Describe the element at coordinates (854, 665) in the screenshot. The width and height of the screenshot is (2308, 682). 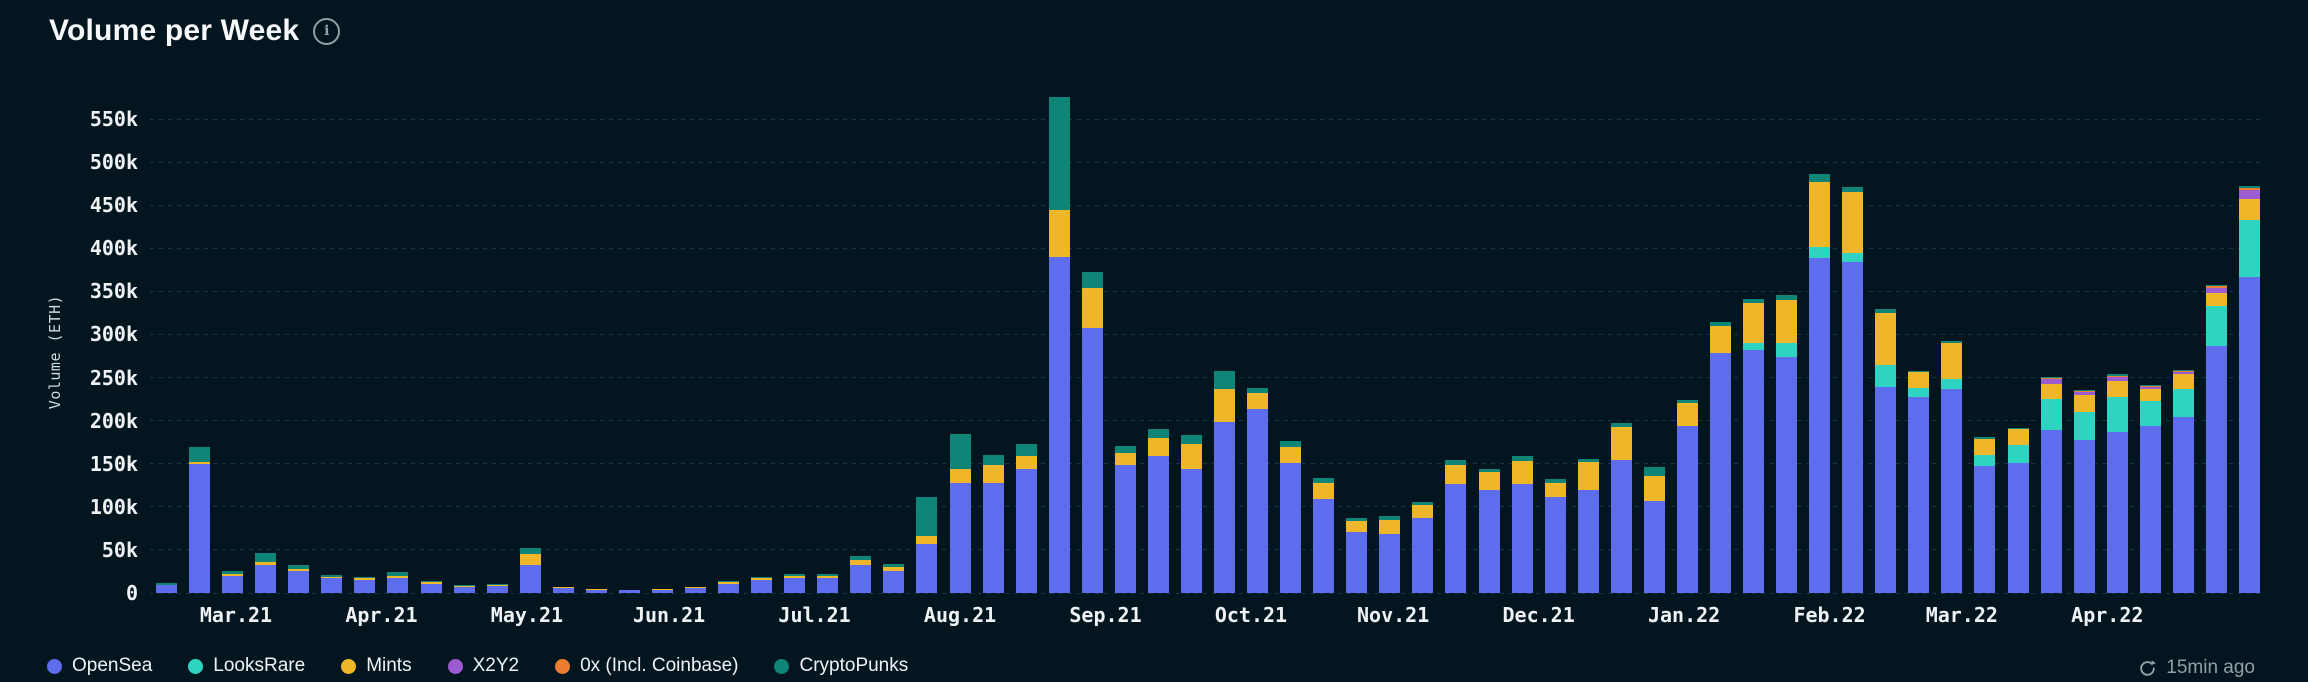
I see `legend-label: CryptoPunks` at that location.